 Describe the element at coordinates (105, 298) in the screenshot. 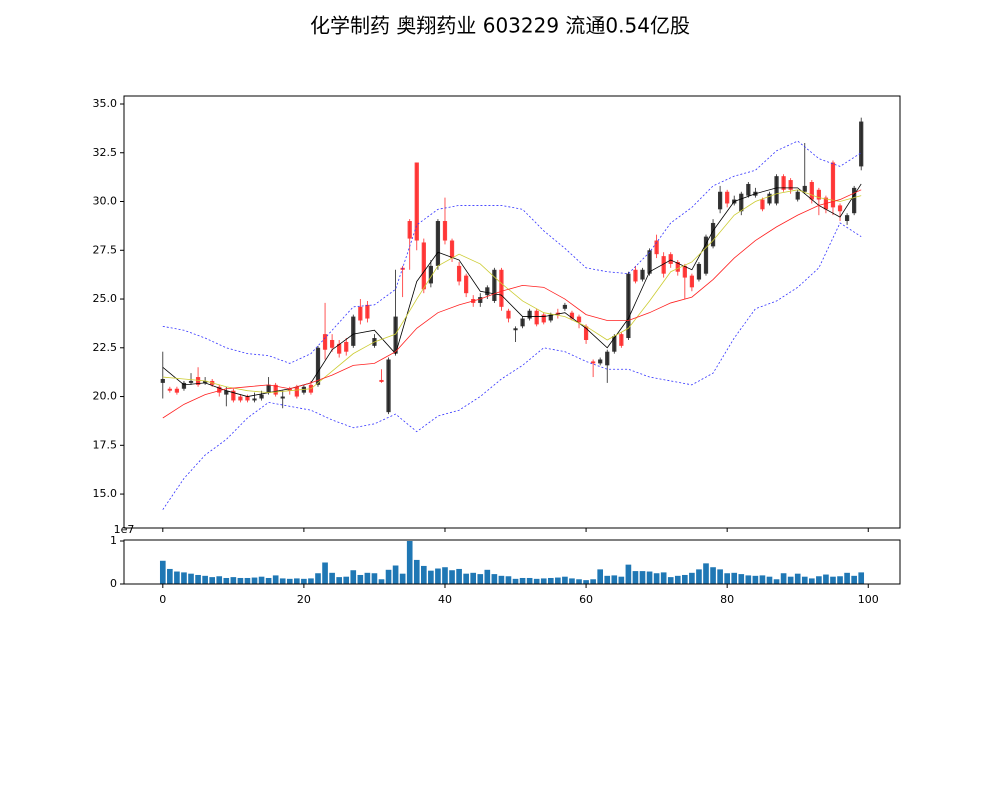

I see `y-tick-label: 25.0` at that location.